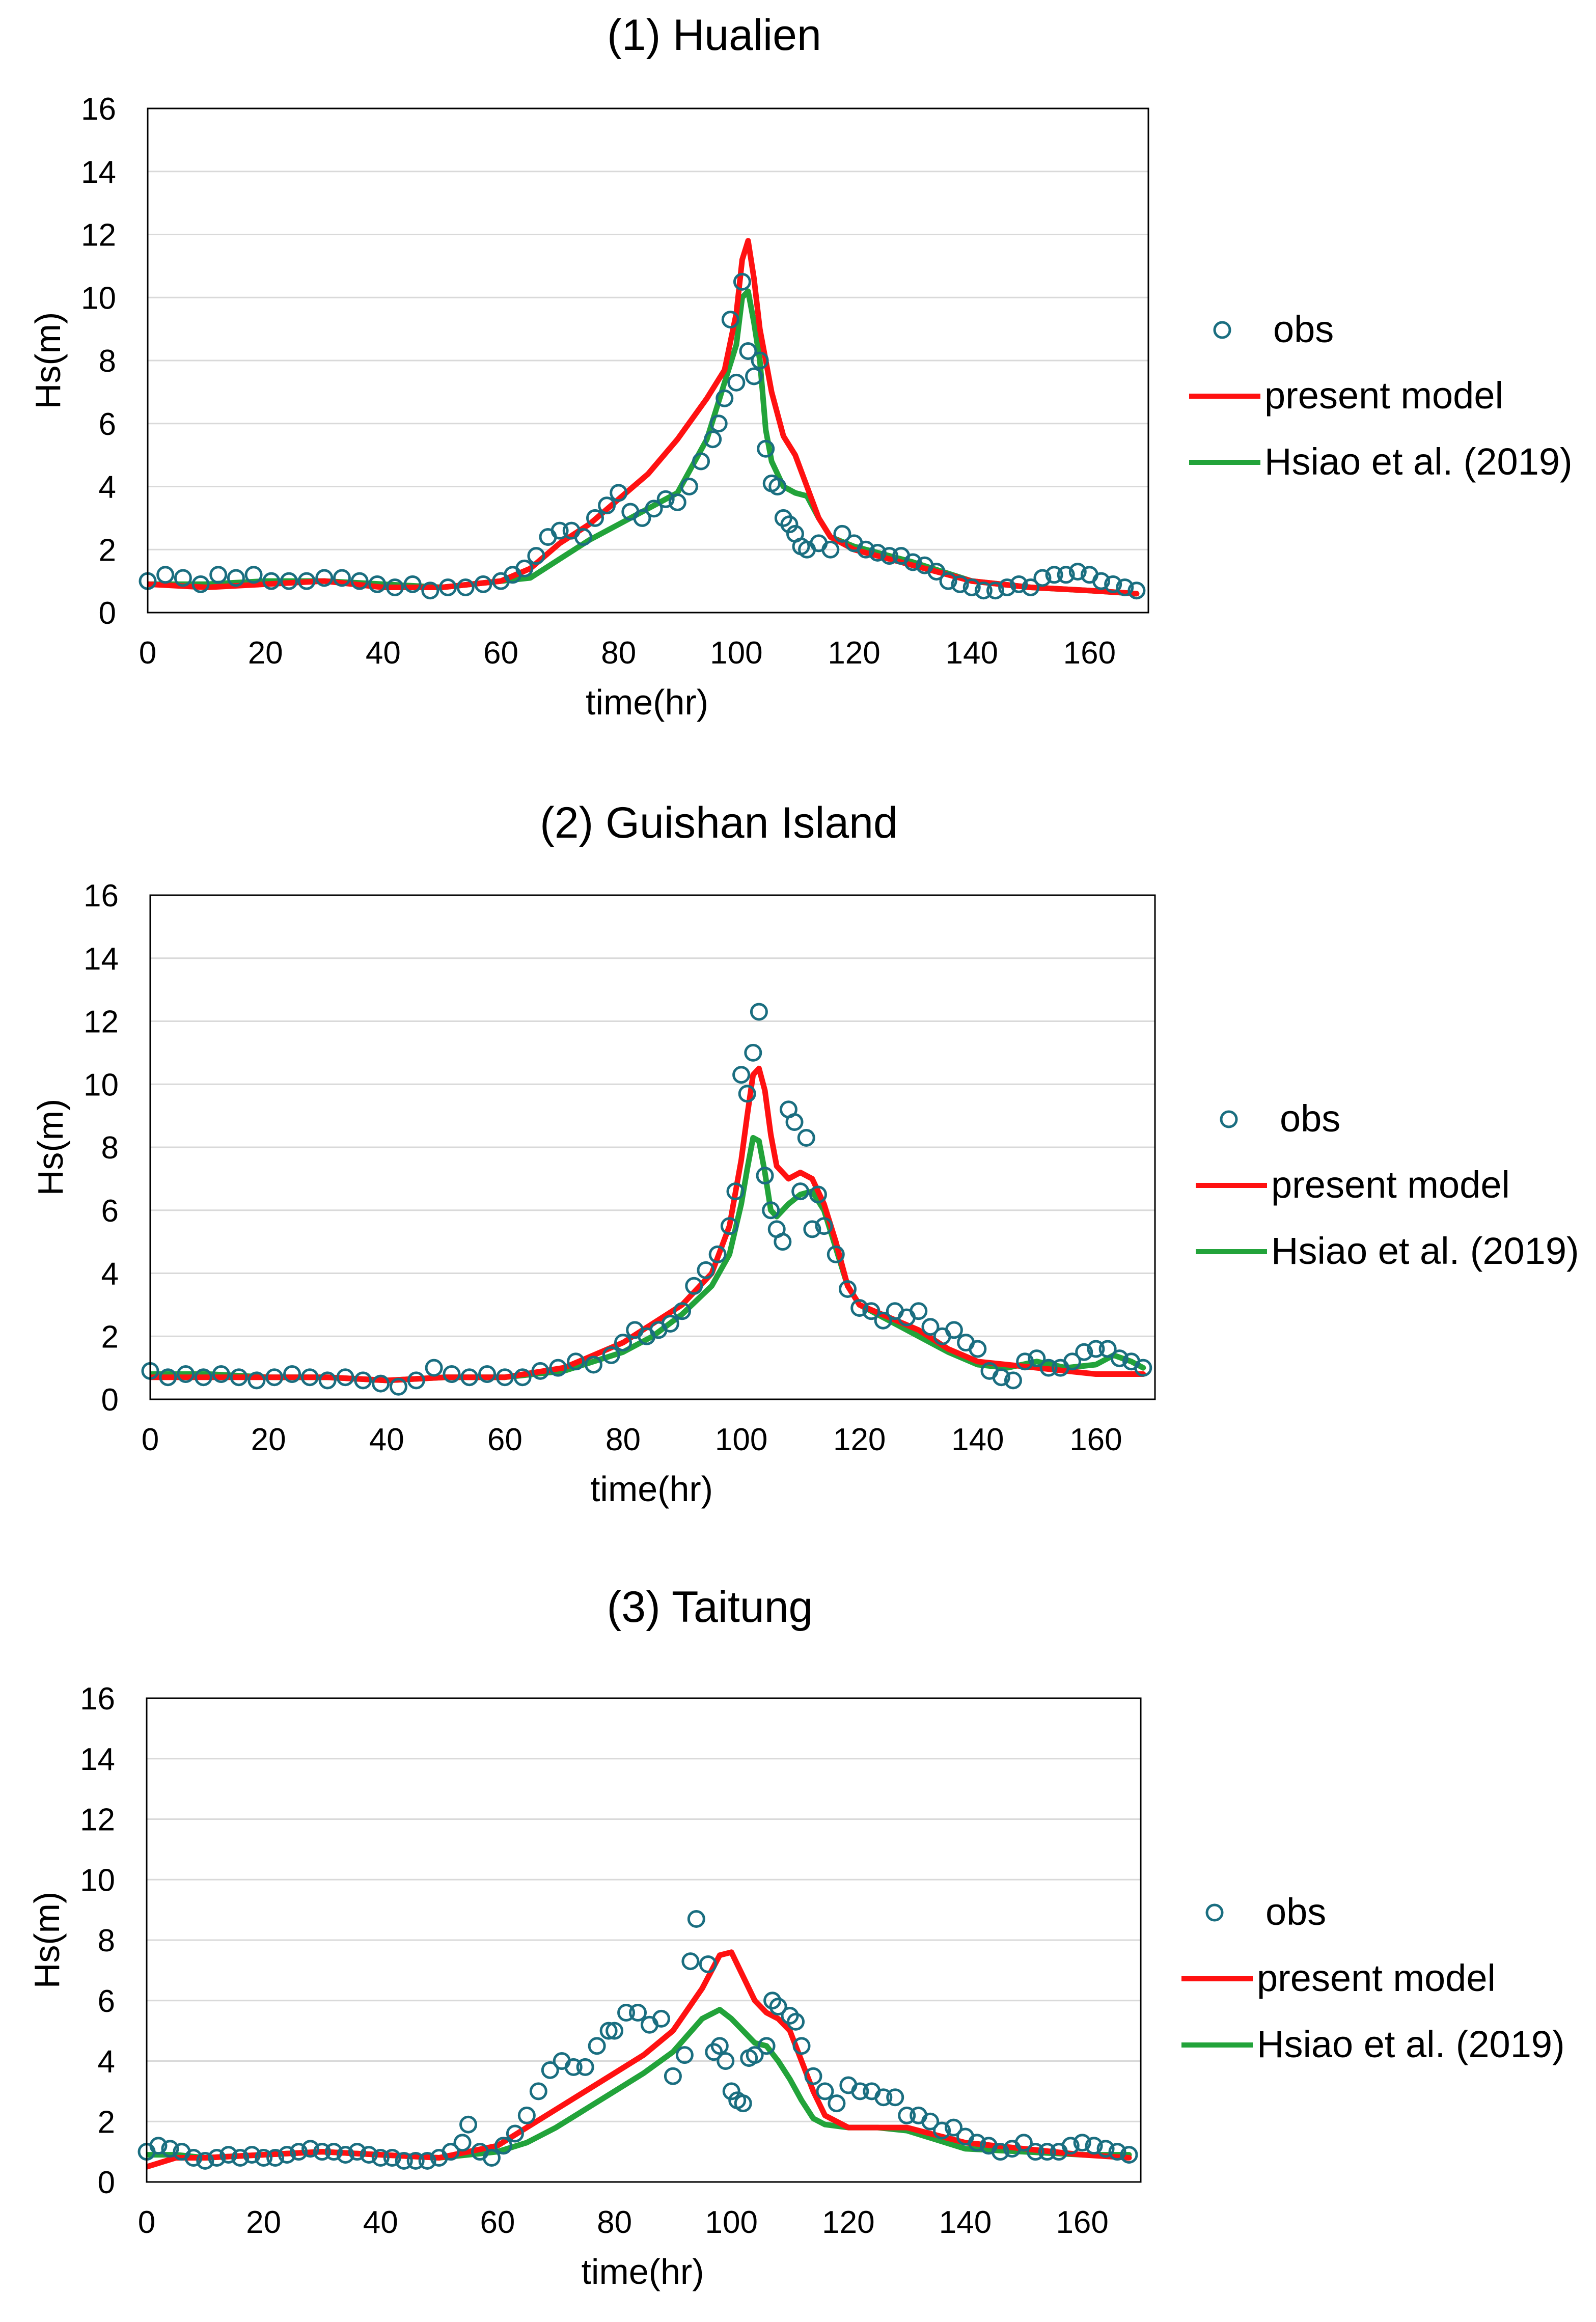  I want to click on plot-frame, so click(648, 360).